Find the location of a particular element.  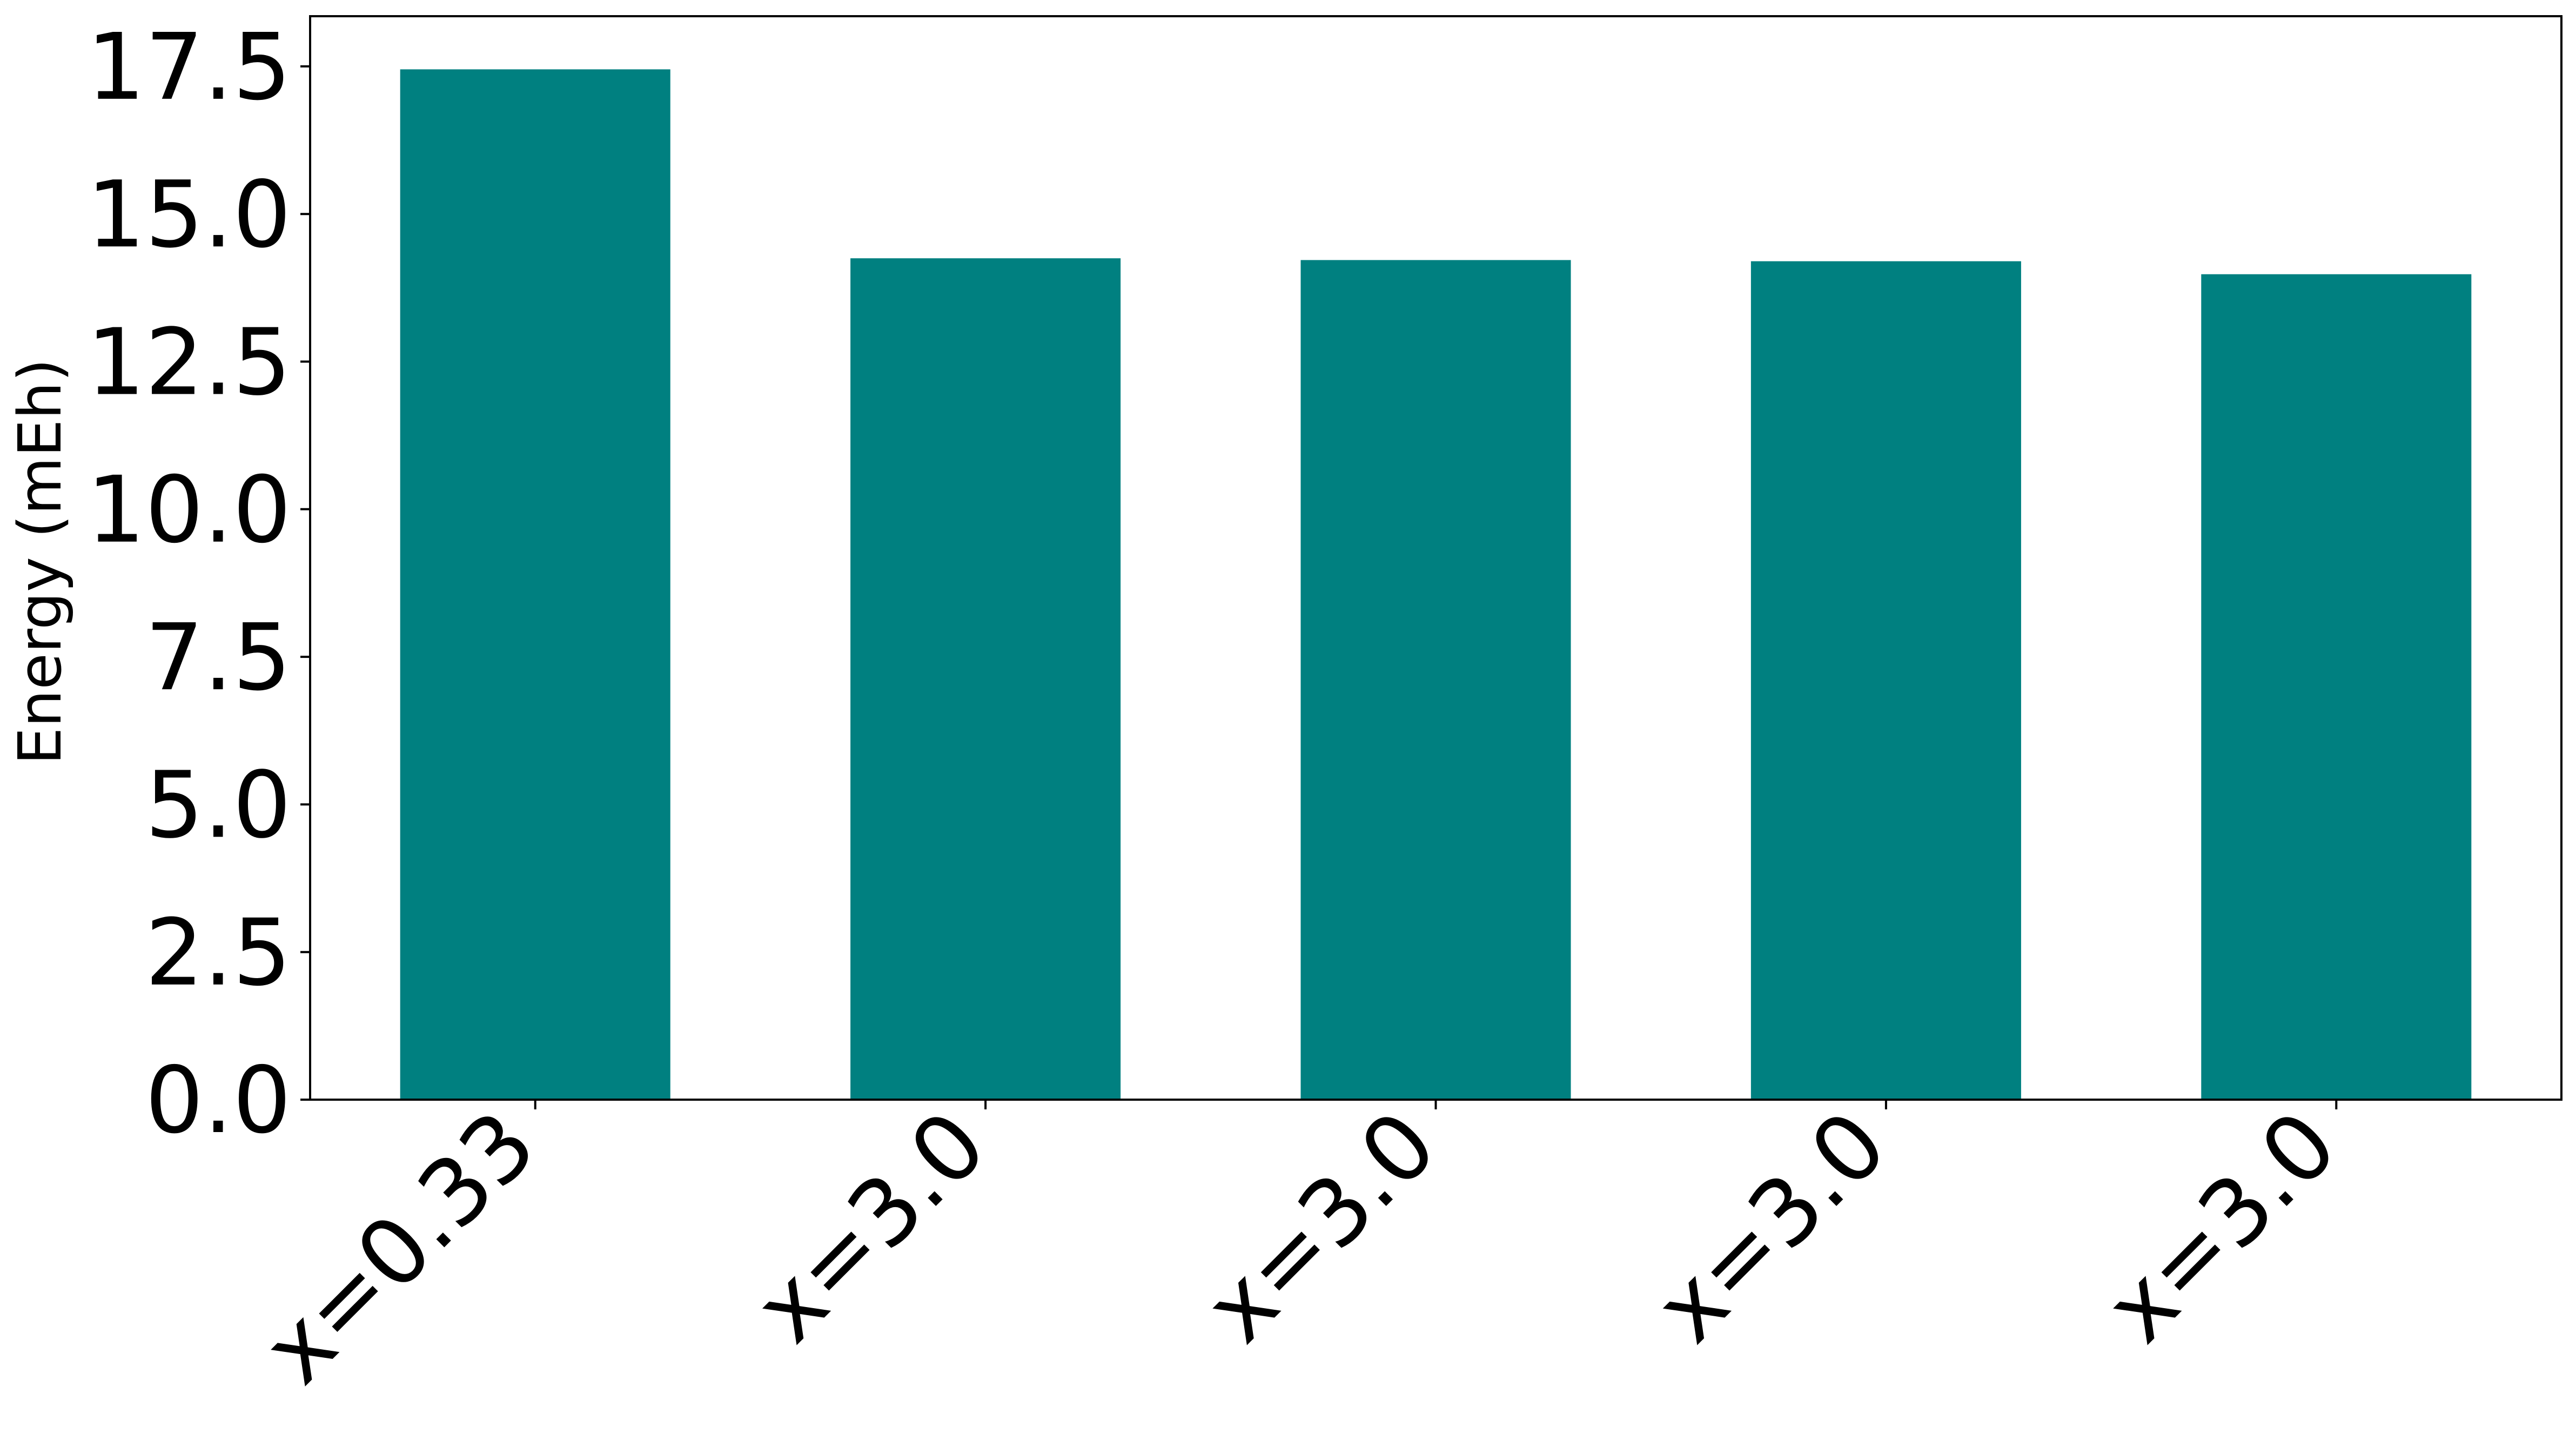

y-tick-label-1: 2.5 is located at coordinates (218, 953).